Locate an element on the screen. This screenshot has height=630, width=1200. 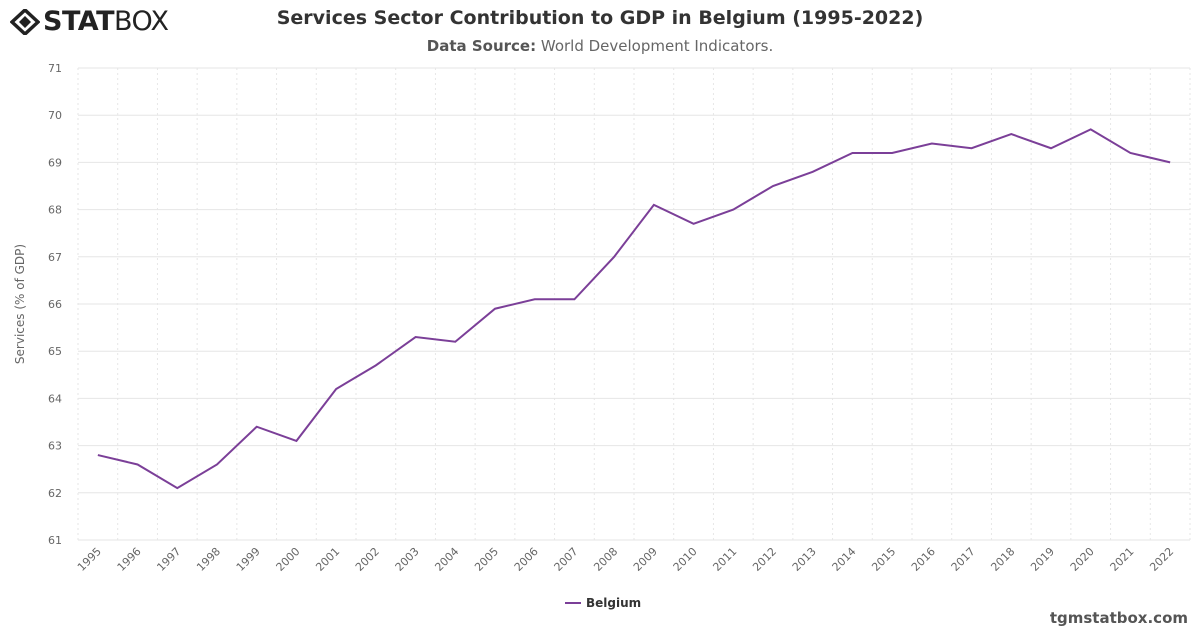
x-tick-label: 2000 is located at coordinates (288, 559).